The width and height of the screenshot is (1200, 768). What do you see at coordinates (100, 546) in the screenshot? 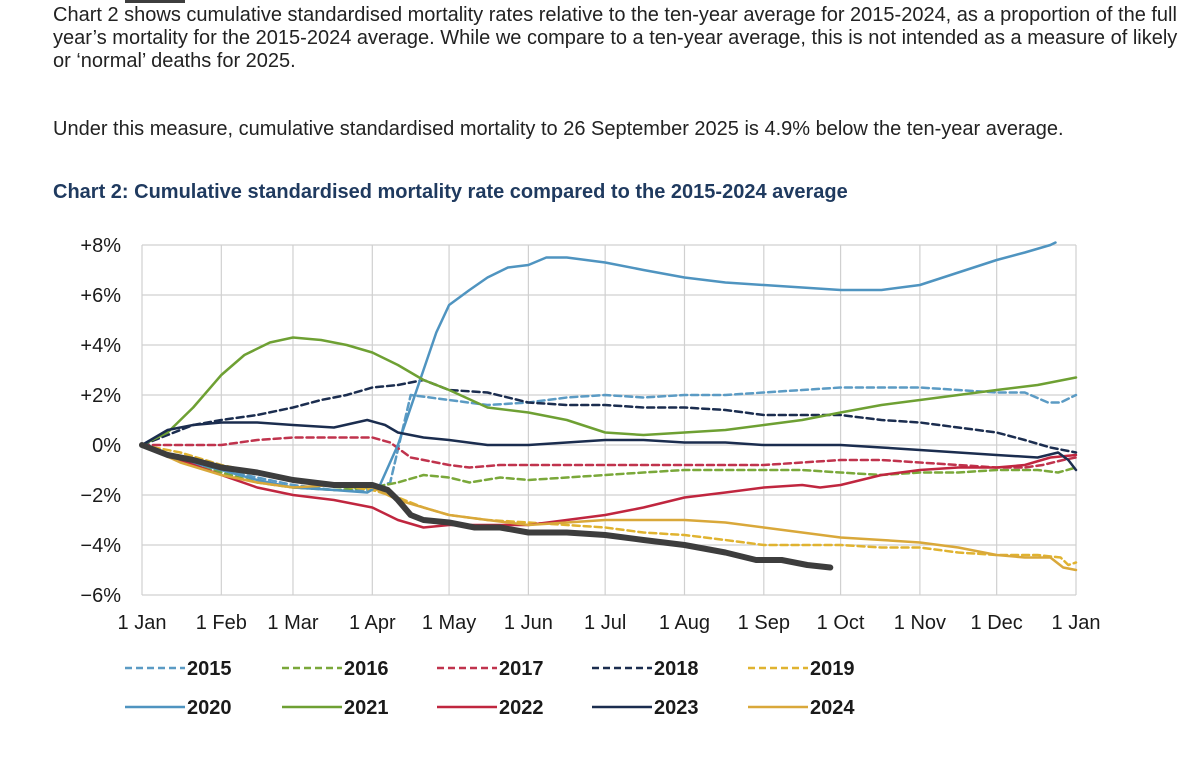
I see `y-tick-label: −4%` at bounding box center [100, 546].